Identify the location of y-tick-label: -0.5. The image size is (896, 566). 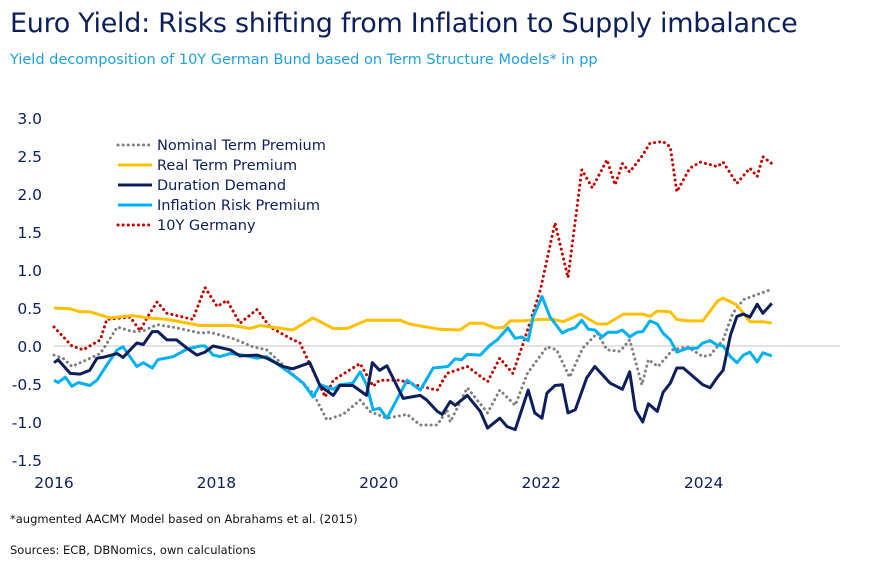
(27, 385).